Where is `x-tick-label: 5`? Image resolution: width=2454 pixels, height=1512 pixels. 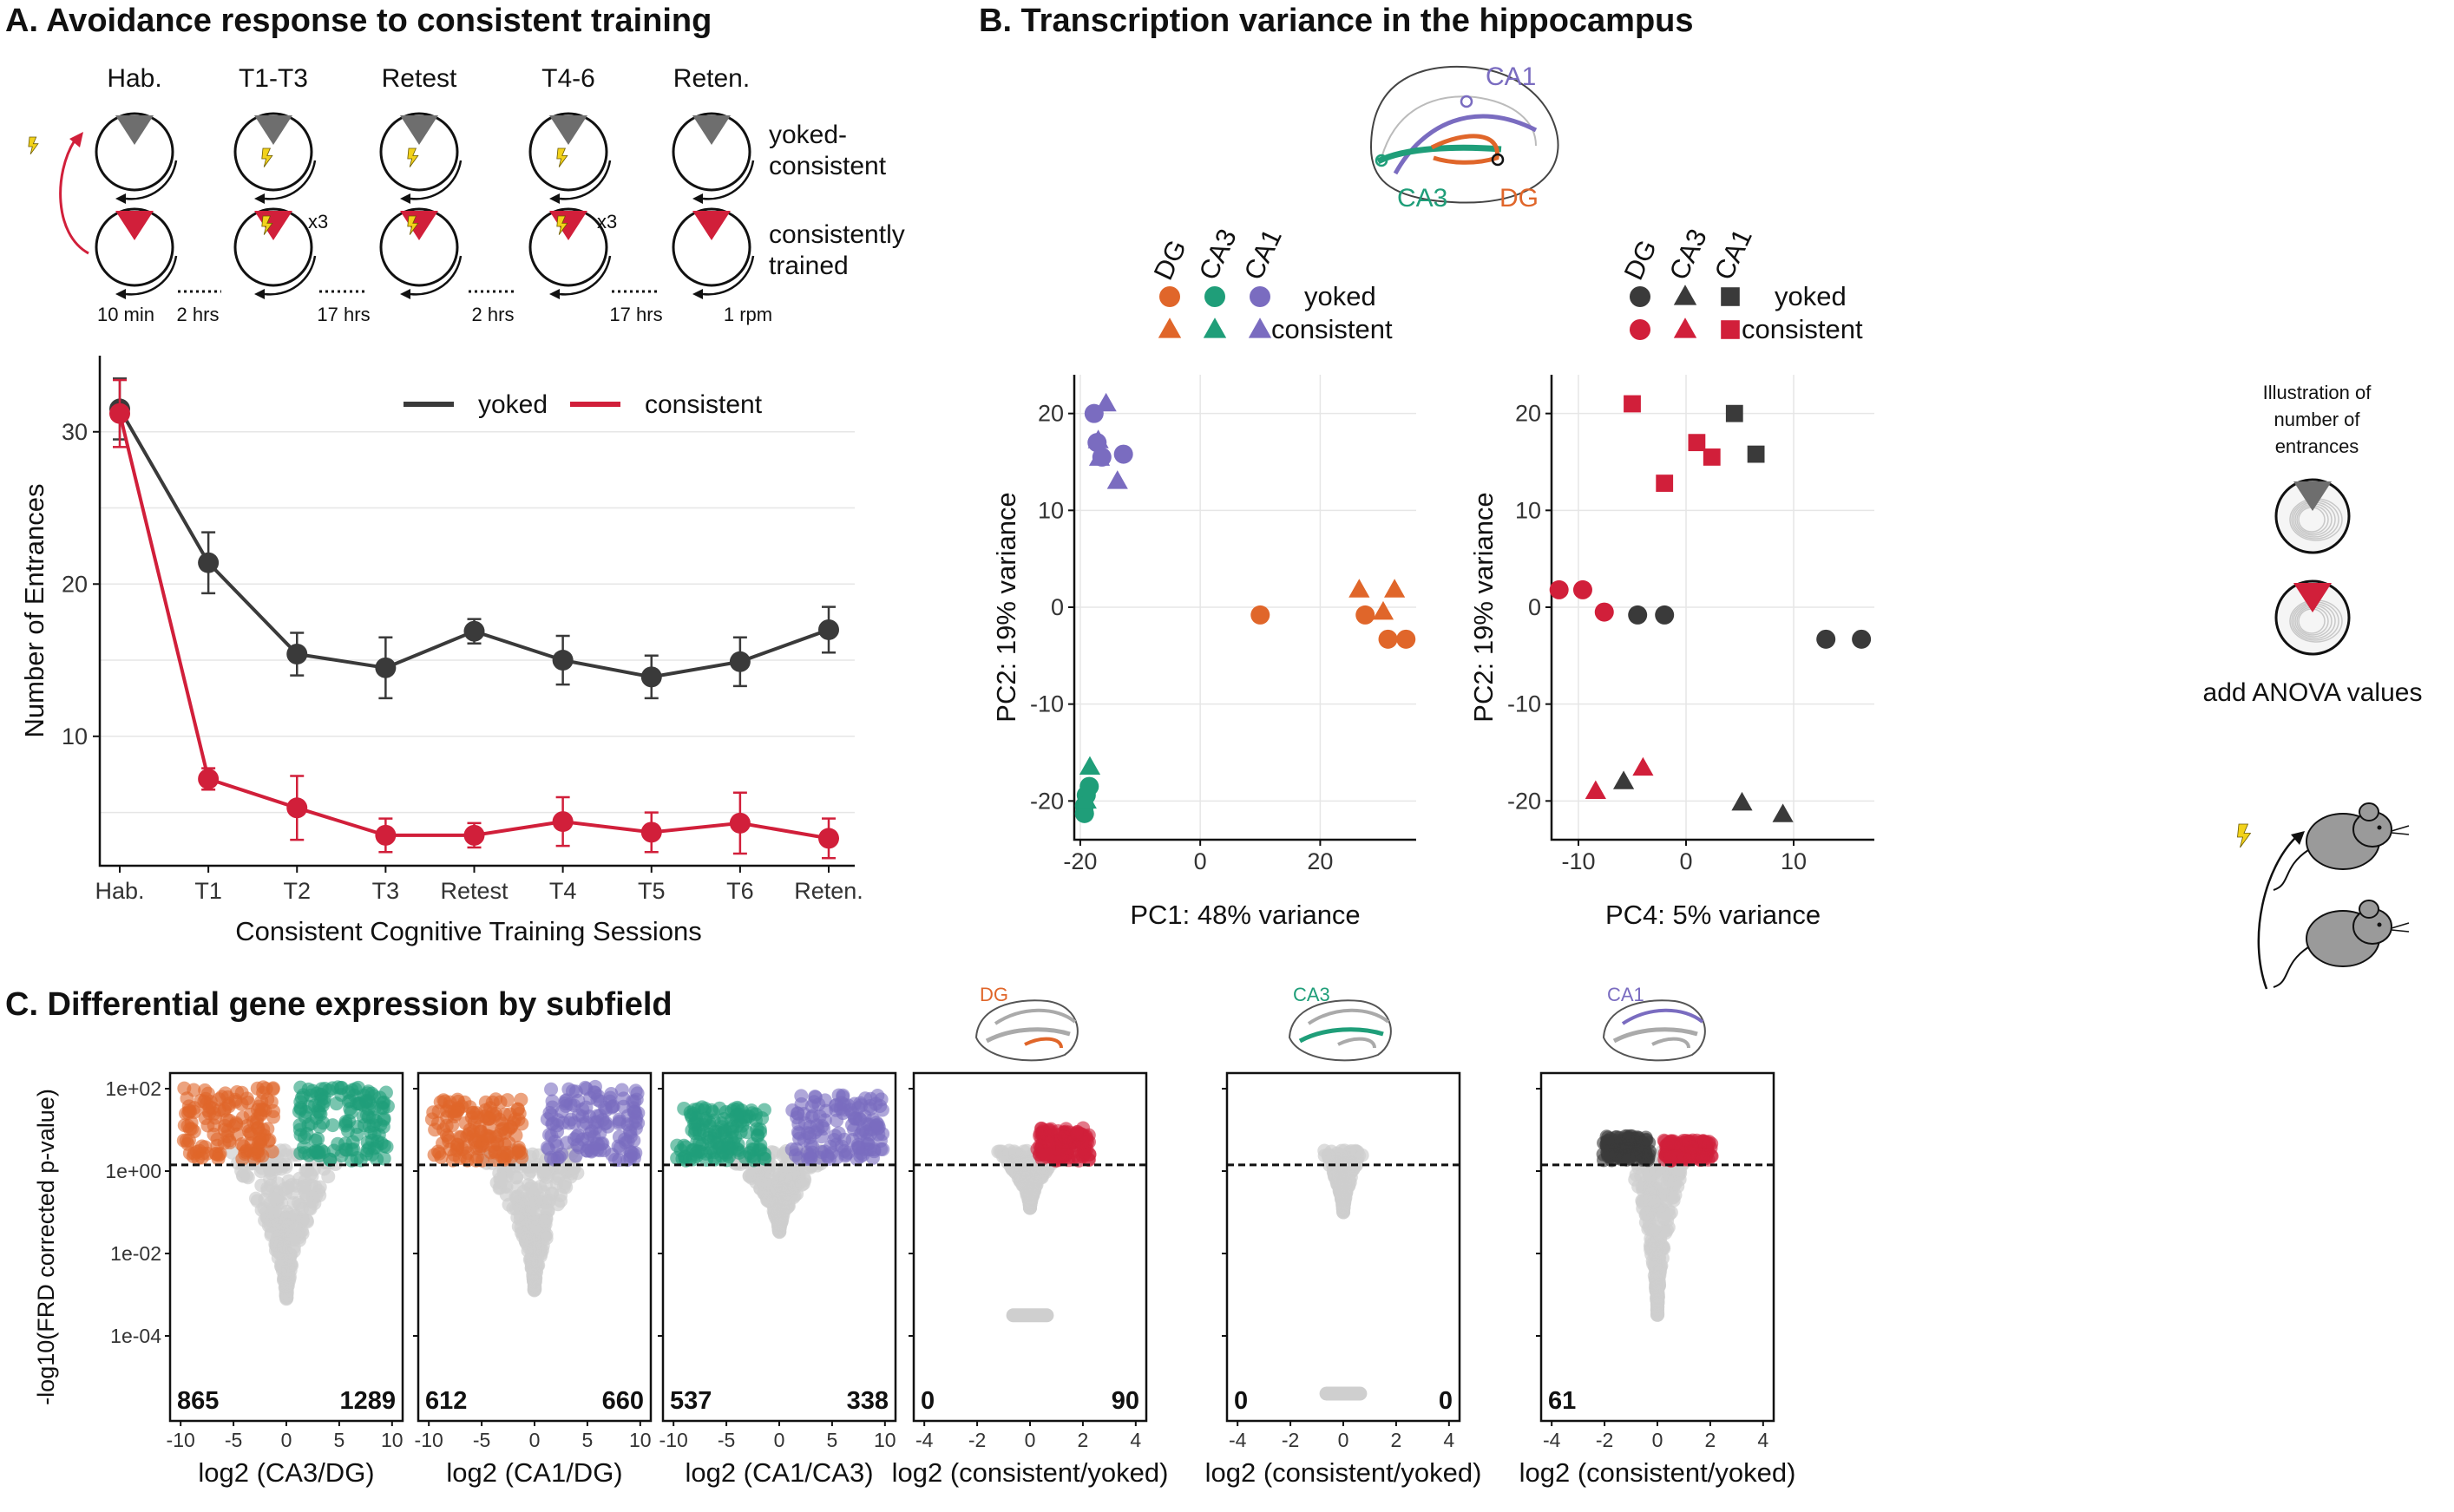
x-tick-label: 5 is located at coordinates (833, 1440).